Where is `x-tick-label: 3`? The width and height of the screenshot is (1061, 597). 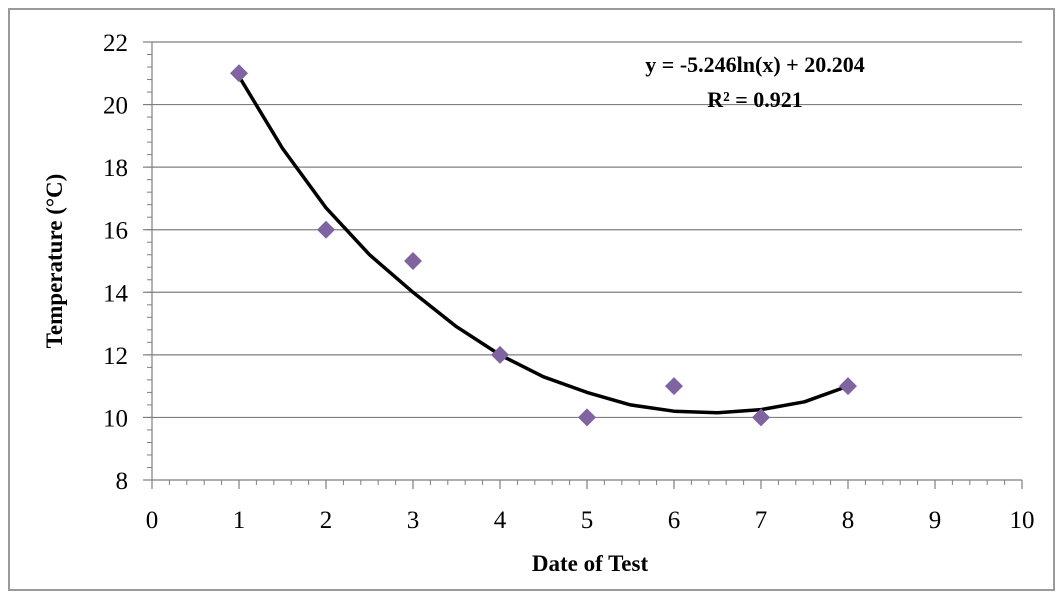 x-tick-label: 3 is located at coordinates (413, 520).